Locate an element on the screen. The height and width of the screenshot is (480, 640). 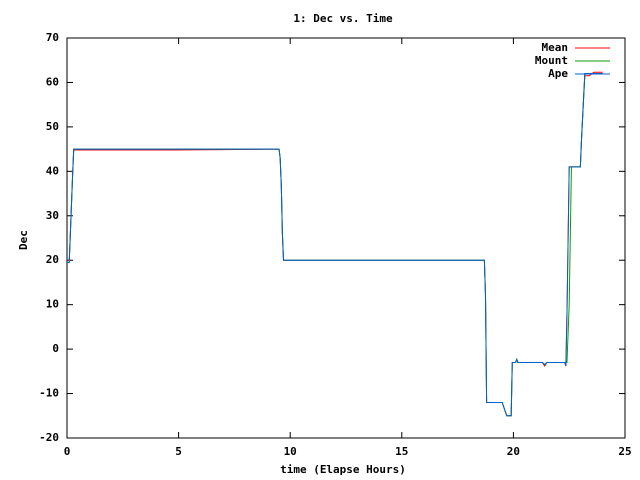
y-axis-label: Dec is located at coordinates (23, 240).